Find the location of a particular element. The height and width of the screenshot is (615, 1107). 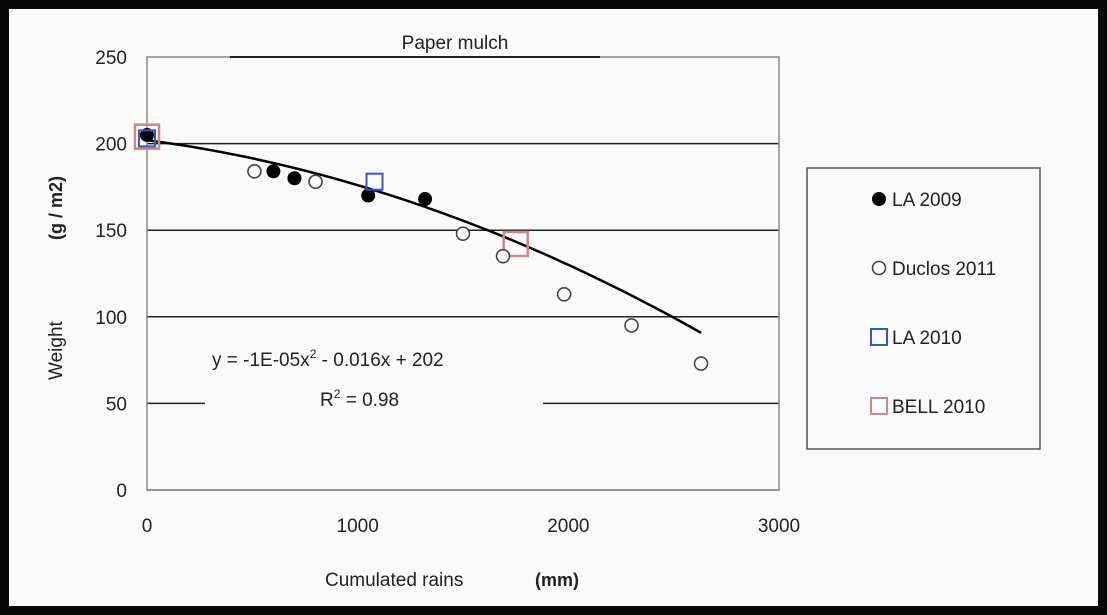

legend-box is located at coordinates (923, 308).